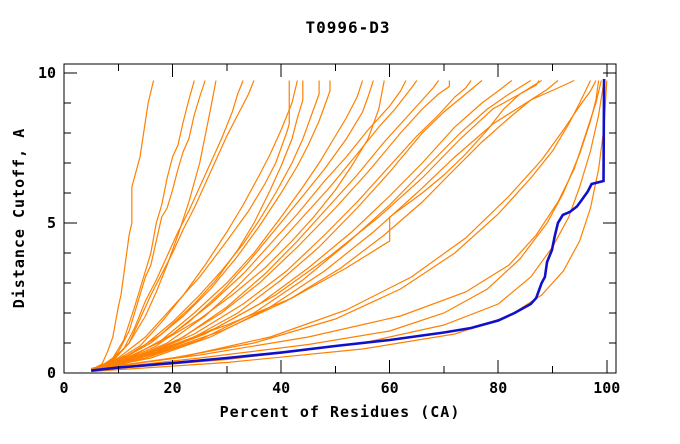  I want to click on chart-title: T0996-D3, so click(347, 27).